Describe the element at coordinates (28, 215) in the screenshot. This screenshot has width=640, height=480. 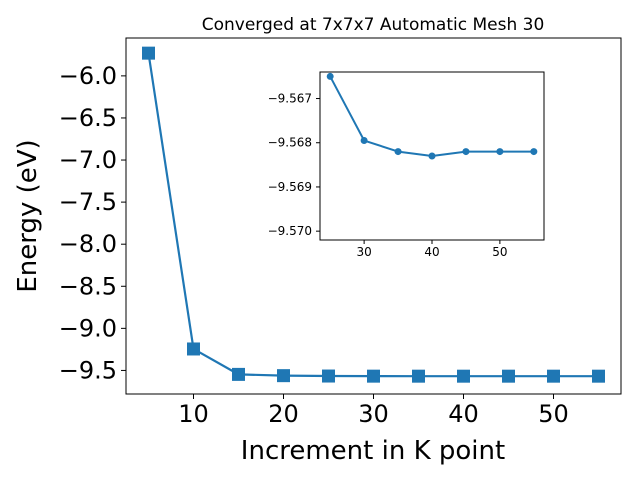
I see `y-axis-label: Energy (eV)` at that location.